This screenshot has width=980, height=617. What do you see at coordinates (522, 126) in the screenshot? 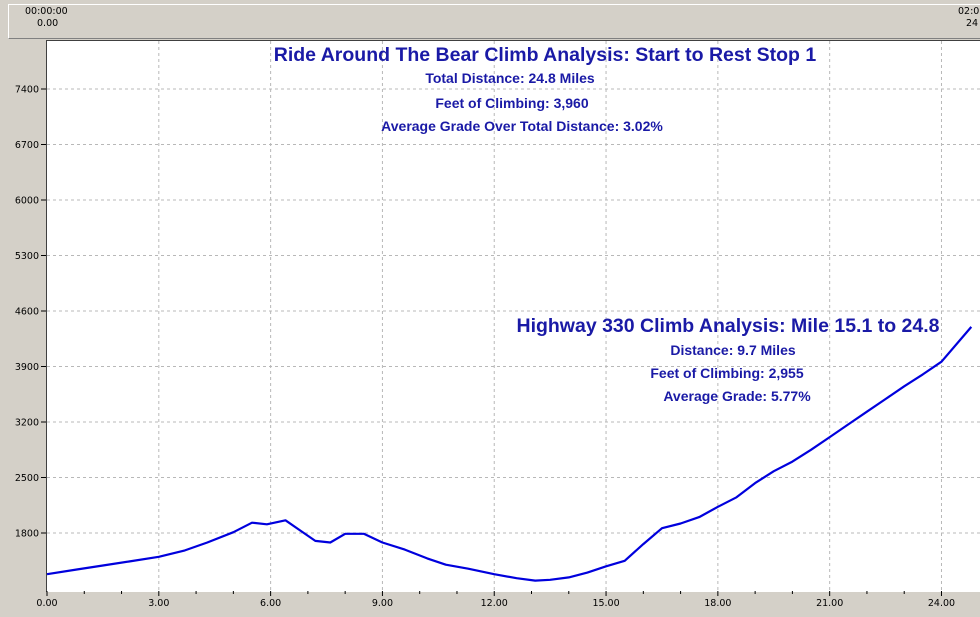
I see `overall-average-grade: Average Grade Over Total Distance: 3.02%` at bounding box center [522, 126].